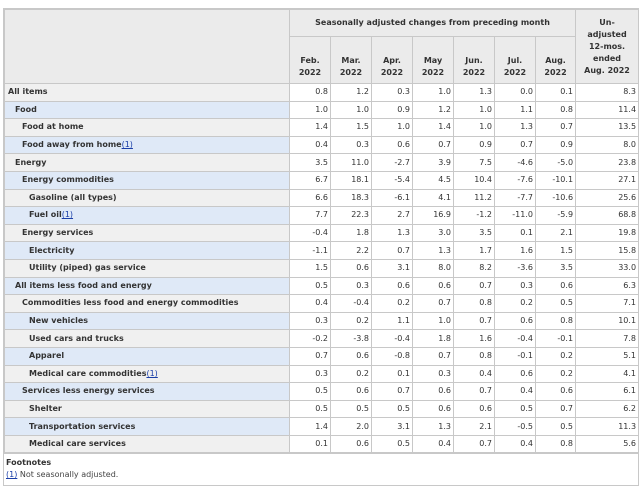 This screenshot has height=486, width=640. Describe the element at coordinates (310, 60) in the screenshot. I see `month-header: Feb. 2022` at that location.